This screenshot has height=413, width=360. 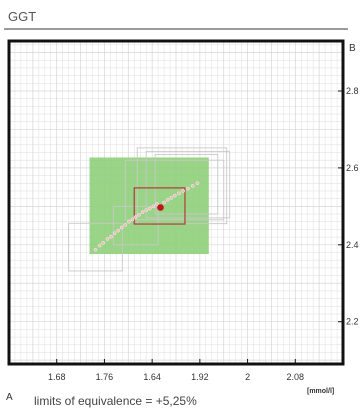 I want to click on y-tick-label: 2.6, so click(x=352, y=168).